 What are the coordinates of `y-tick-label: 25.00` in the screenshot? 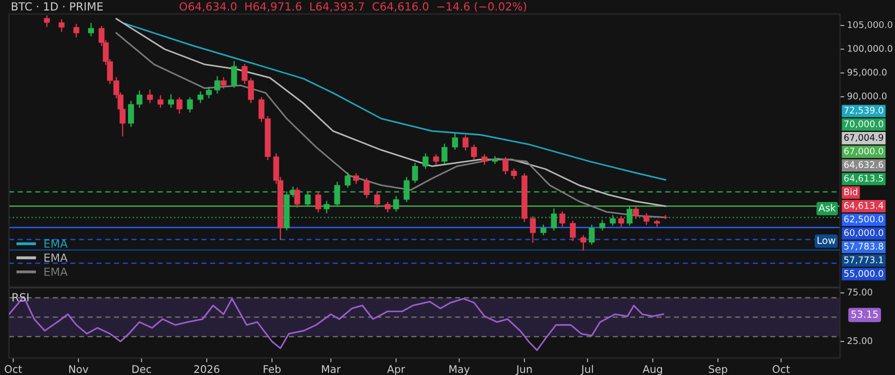 It's located at (860, 340).